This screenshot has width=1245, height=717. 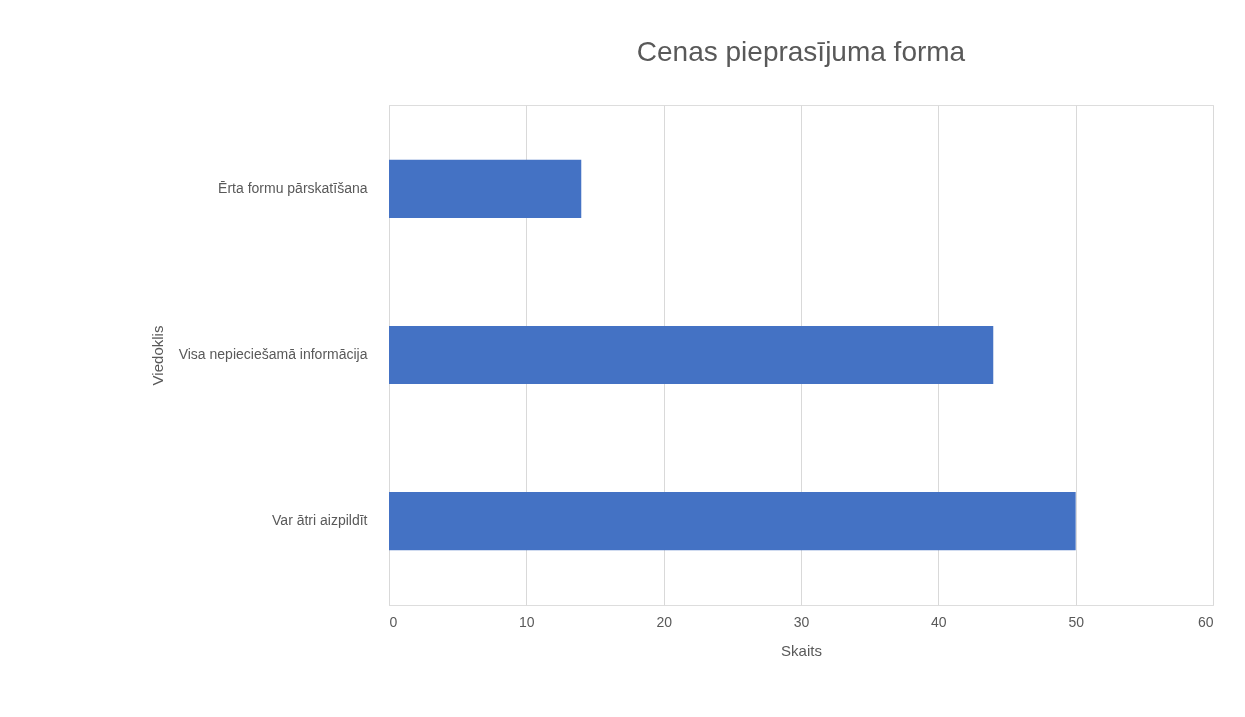 I want to click on y-tick-label: Var ātri aizpildīt, so click(x=320, y=520).